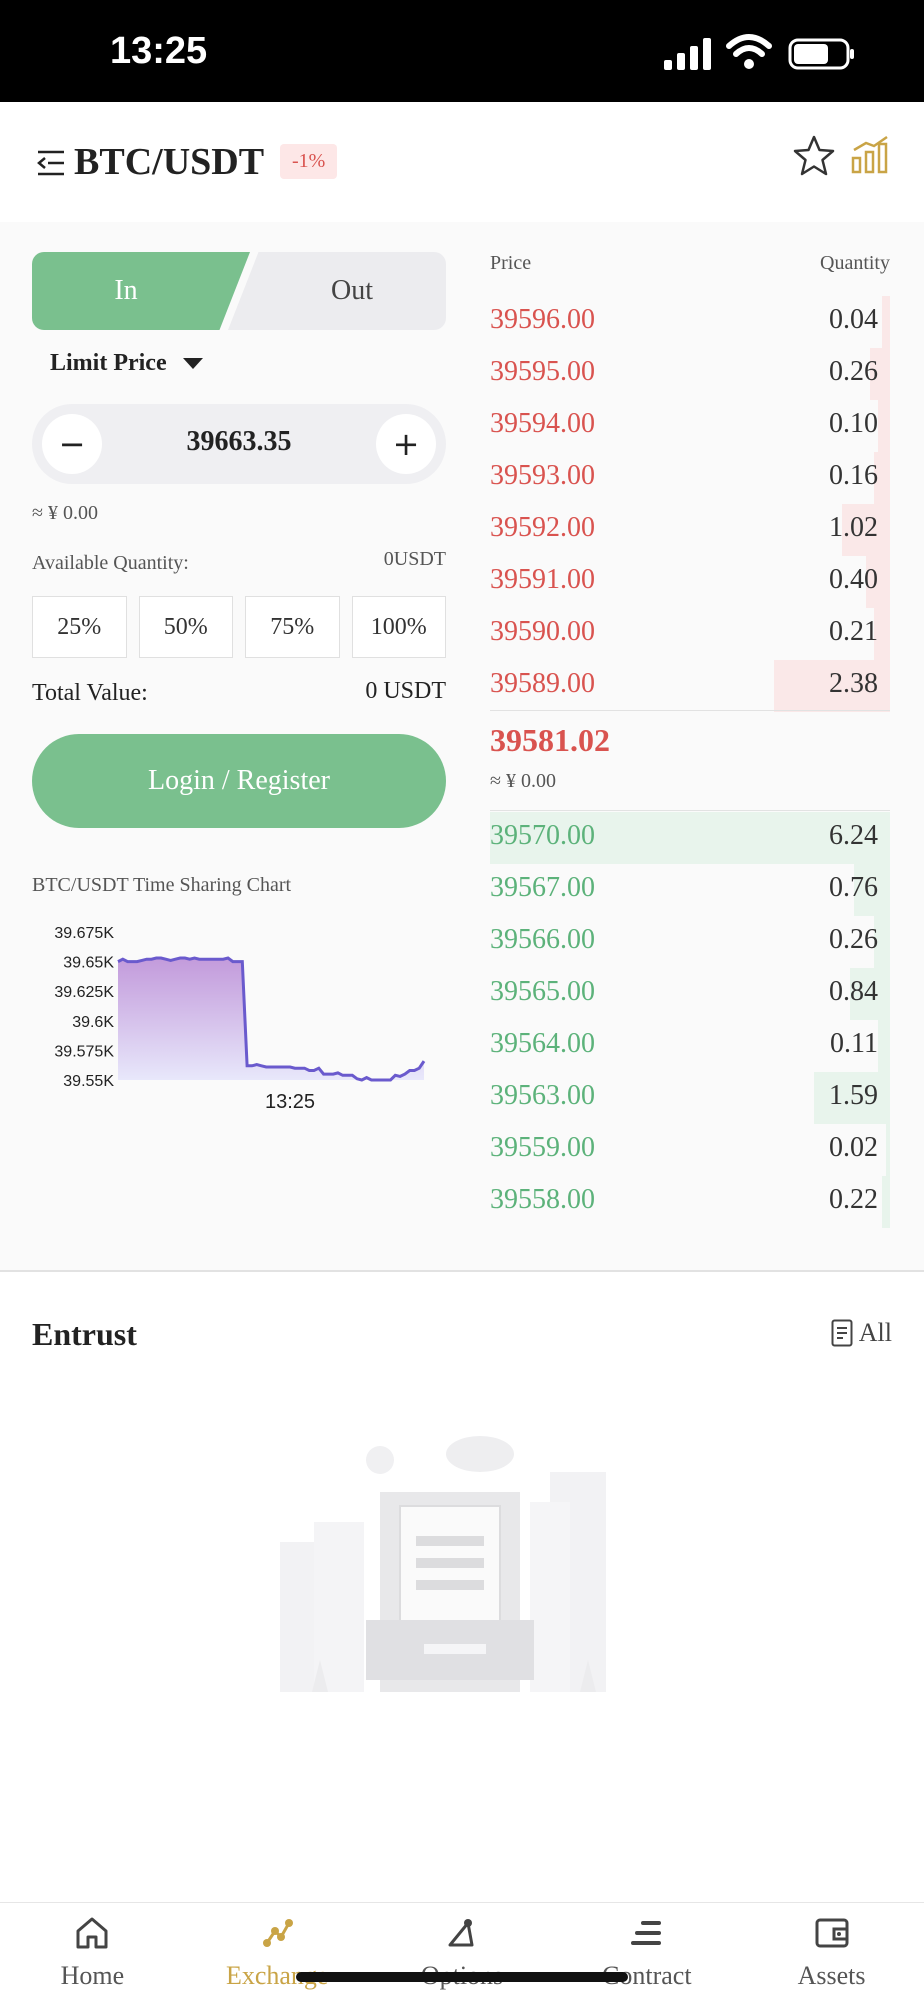  What do you see at coordinates (853, 835) in the screenshot?
I see `bid-quantity: 6.24` at bounding box center [853, 835].